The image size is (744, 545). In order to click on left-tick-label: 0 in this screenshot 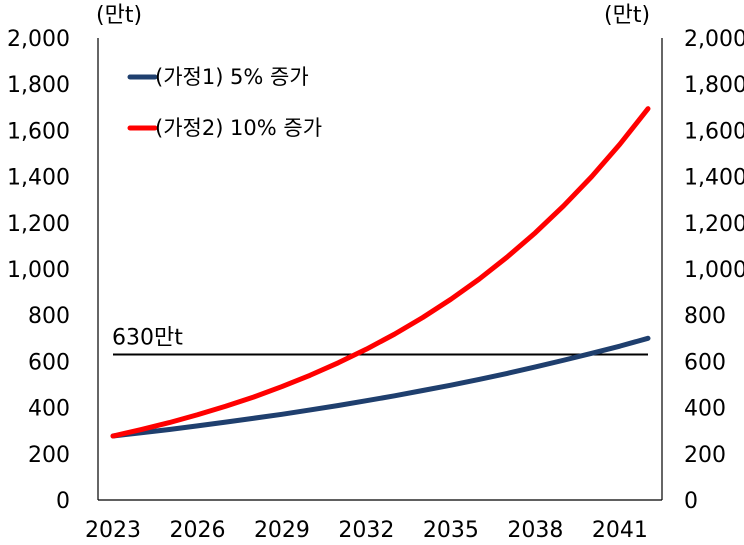, I will do `click(63, 501)`.